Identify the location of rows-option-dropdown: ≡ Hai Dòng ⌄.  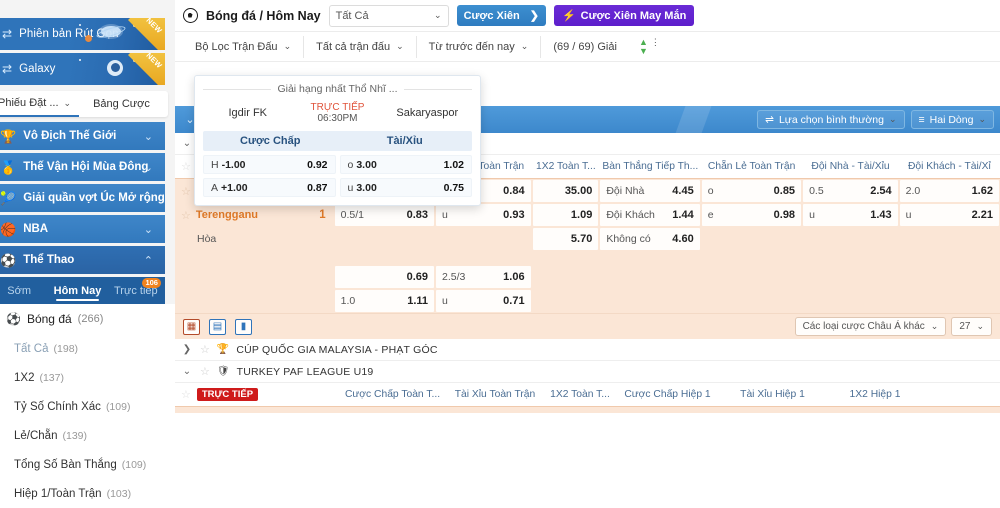
(952, 119).